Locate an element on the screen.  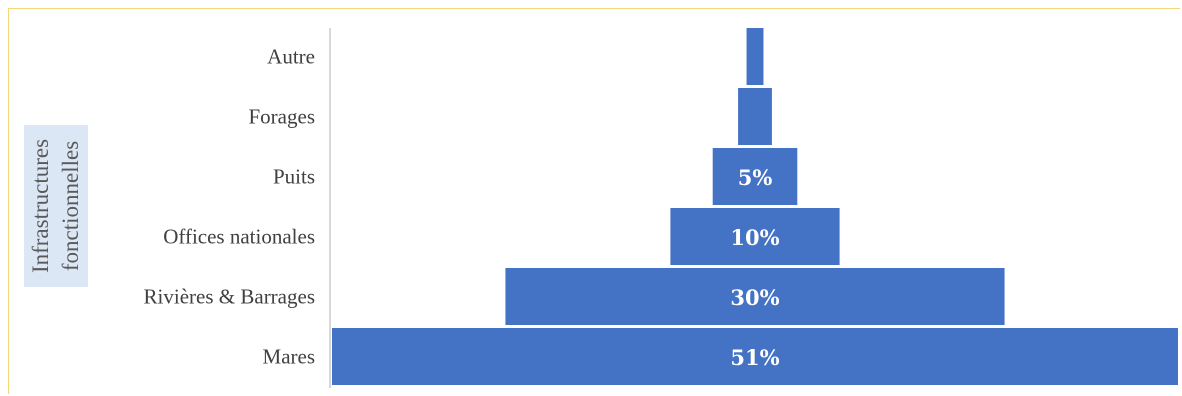
category-label-autre: Autre is located at coordinates (291, 57).